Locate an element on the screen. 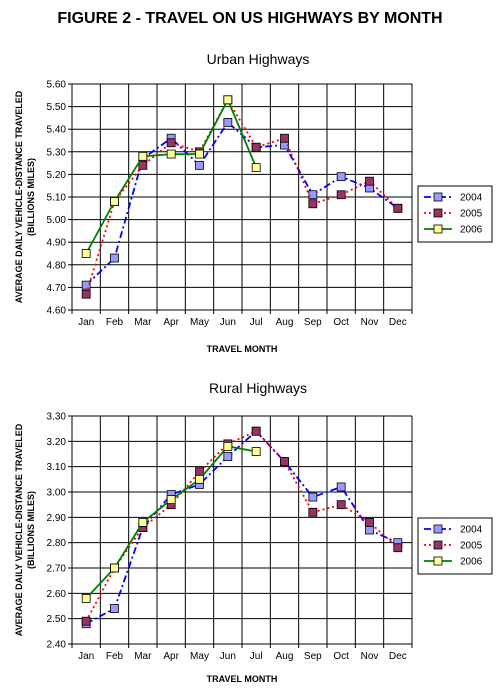 This screenshot has height=700, width=500. y-tick-label: 3.20 is located at coordinates (57, 442).